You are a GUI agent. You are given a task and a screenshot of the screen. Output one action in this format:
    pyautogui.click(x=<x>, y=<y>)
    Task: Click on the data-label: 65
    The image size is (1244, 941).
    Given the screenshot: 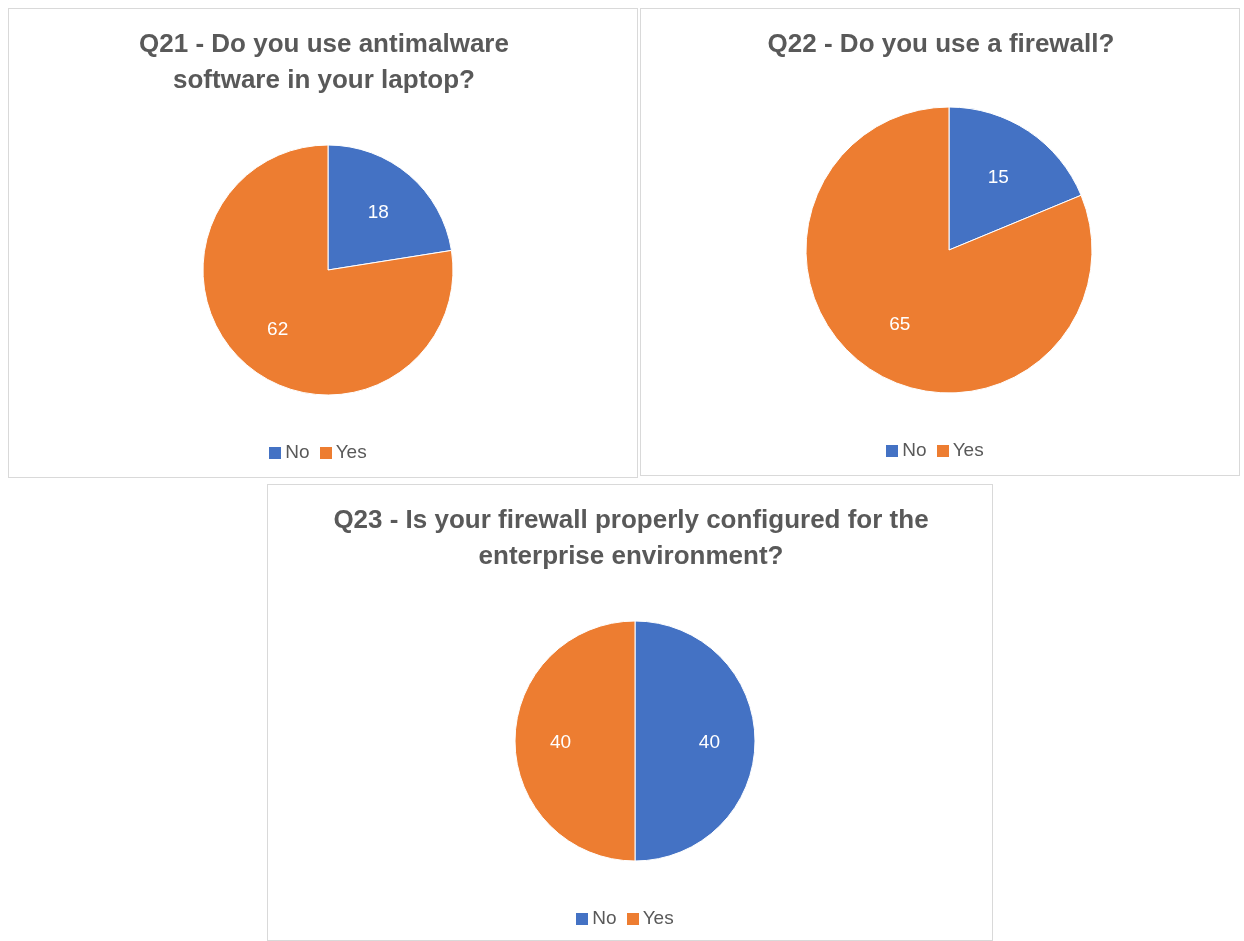 What is the action you would take?
    pyautogui.click(x=900, y=324)
    